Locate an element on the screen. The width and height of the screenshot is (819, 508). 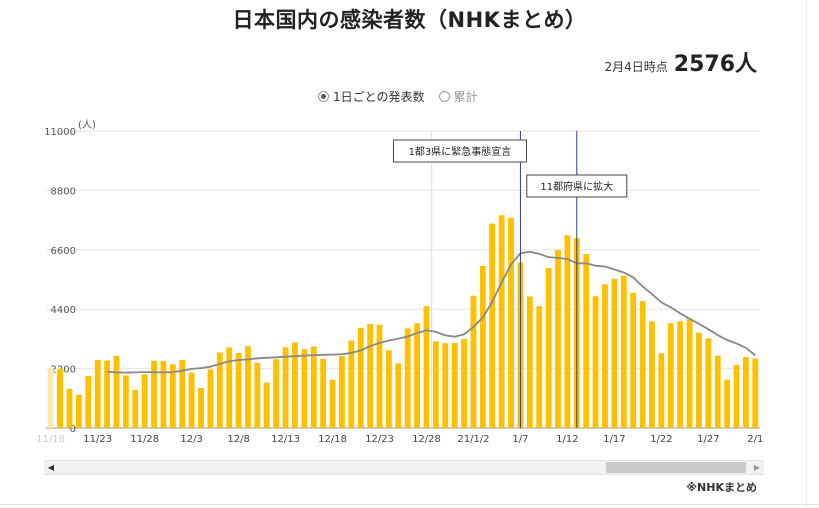
latest-count: 2576人 is located at coordinates (715, 64).